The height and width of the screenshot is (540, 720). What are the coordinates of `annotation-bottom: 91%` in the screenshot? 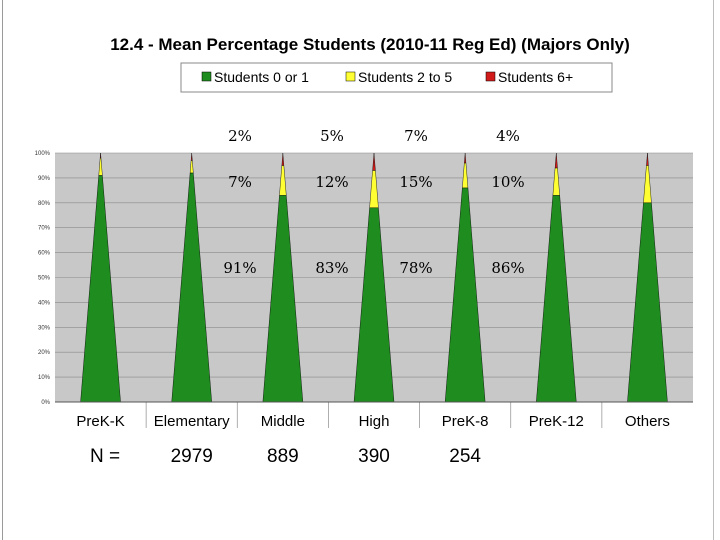 It's located at (239, 268).